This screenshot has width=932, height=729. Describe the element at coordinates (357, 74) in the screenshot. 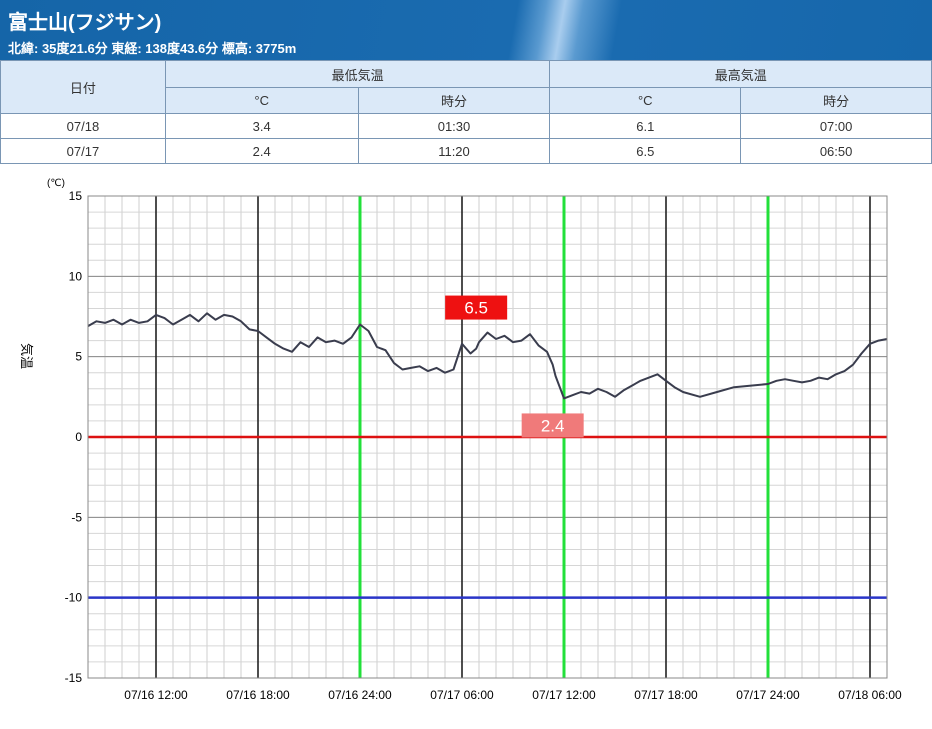

I see `header-min-temp: 最低気温` at that location.